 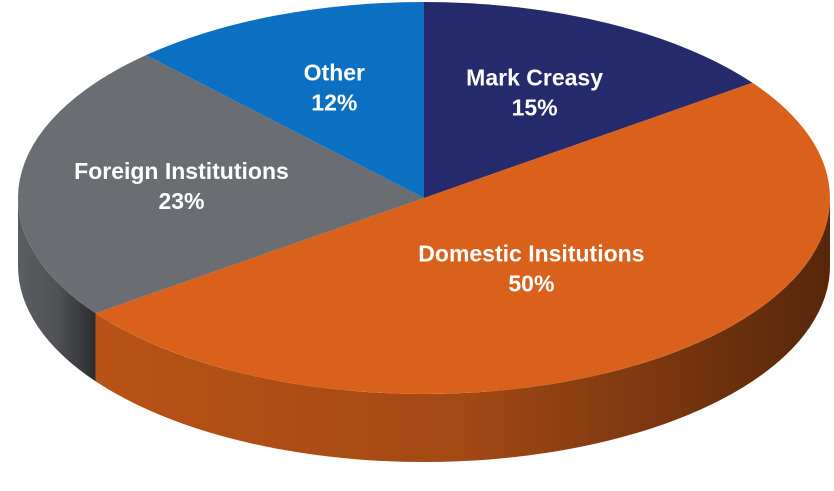 I want to click on slice-side-shade, so click(x=57, y=290).